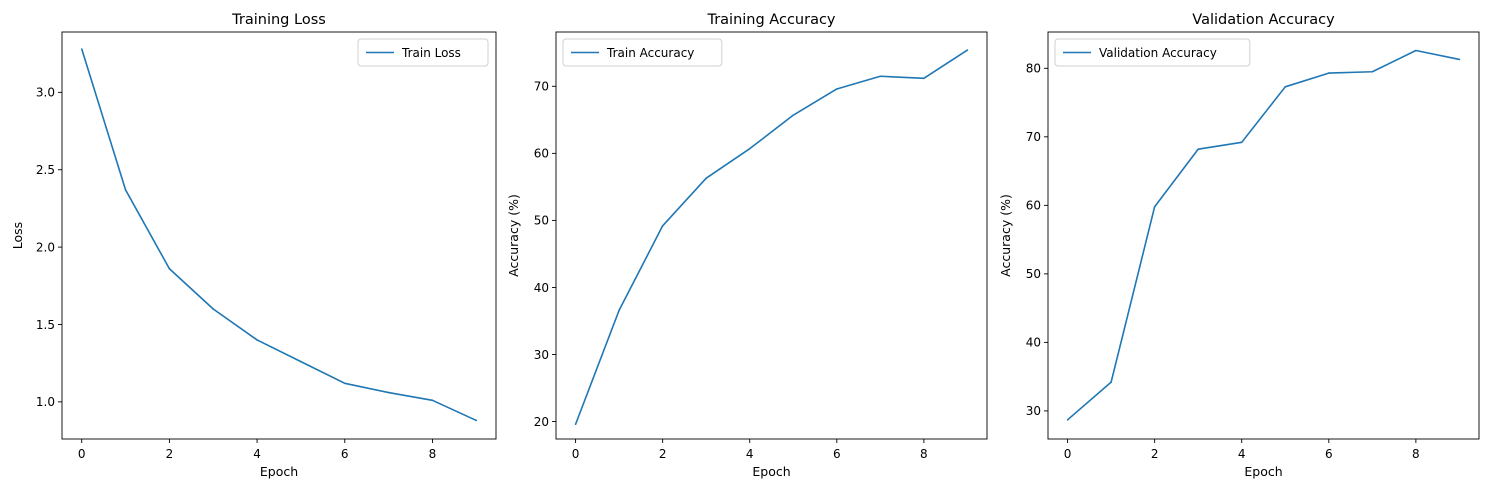  What do you see at coordinates (1263, 20) in the screenshot?
I see `chart-title: Validation Accuracy` at bounding box center [1263, 20].